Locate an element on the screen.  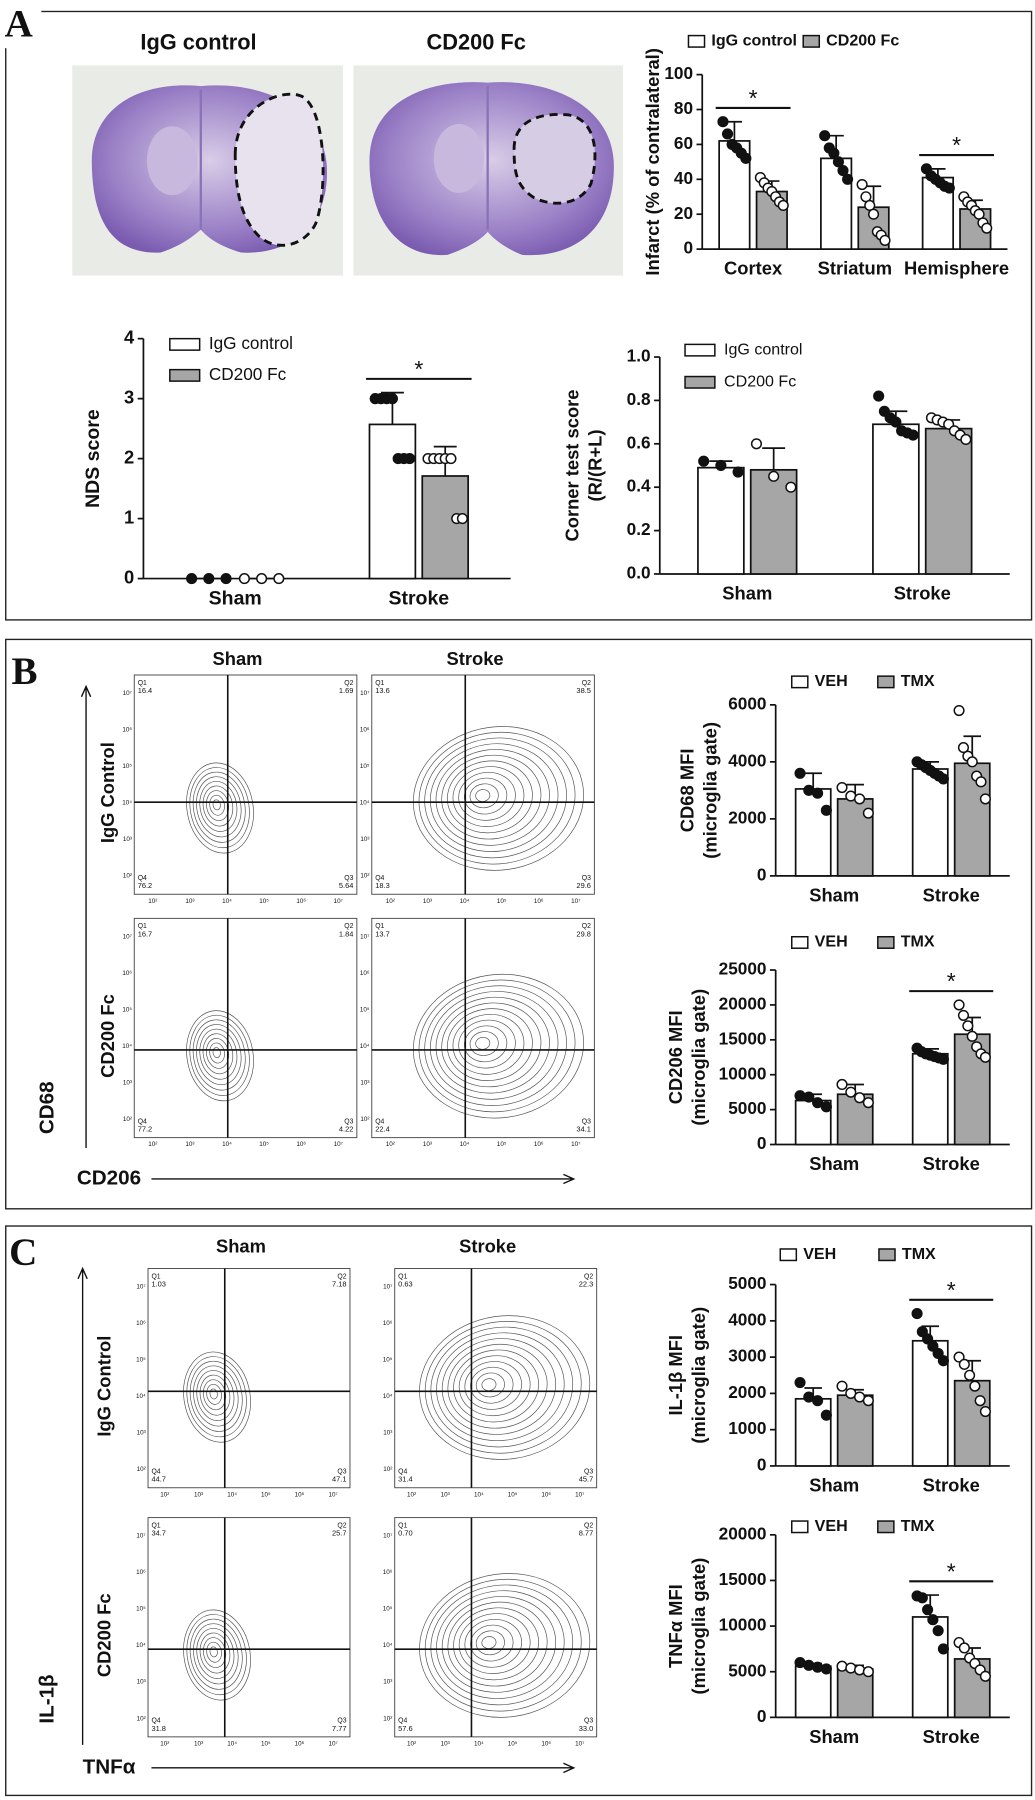
legend-label: IgG control is located at coordinates (763, 349).